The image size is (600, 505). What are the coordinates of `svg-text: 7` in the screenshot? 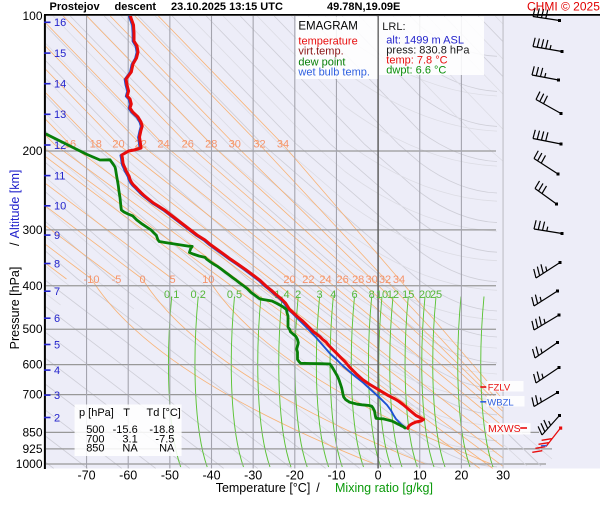 It's located at (57, 292).